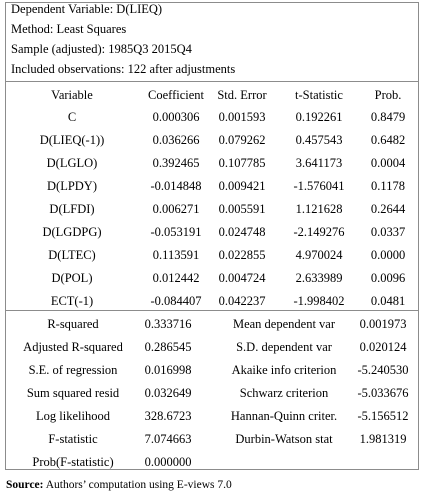 The width and height of the screenshot is (424, 504). What do you see at coordinates (176, 278) in the screenshot?
I see `coef-cell-coefficient: 0.012442` at bounding box center [176, 278].